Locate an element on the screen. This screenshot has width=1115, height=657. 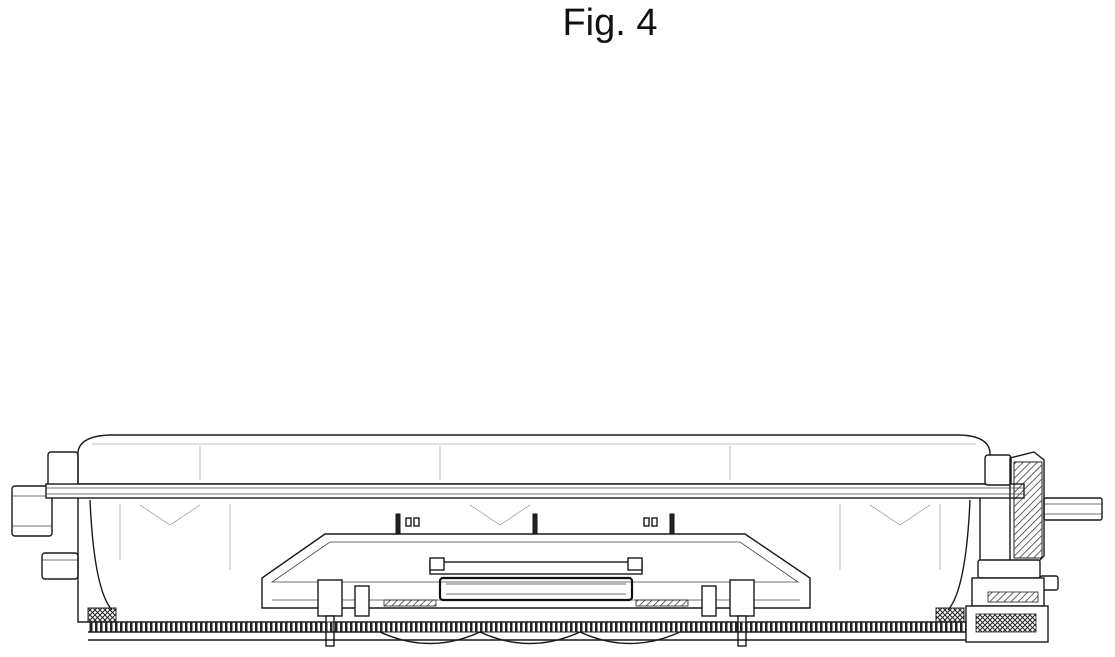
shading-lines is located at coordinates (530, 508).